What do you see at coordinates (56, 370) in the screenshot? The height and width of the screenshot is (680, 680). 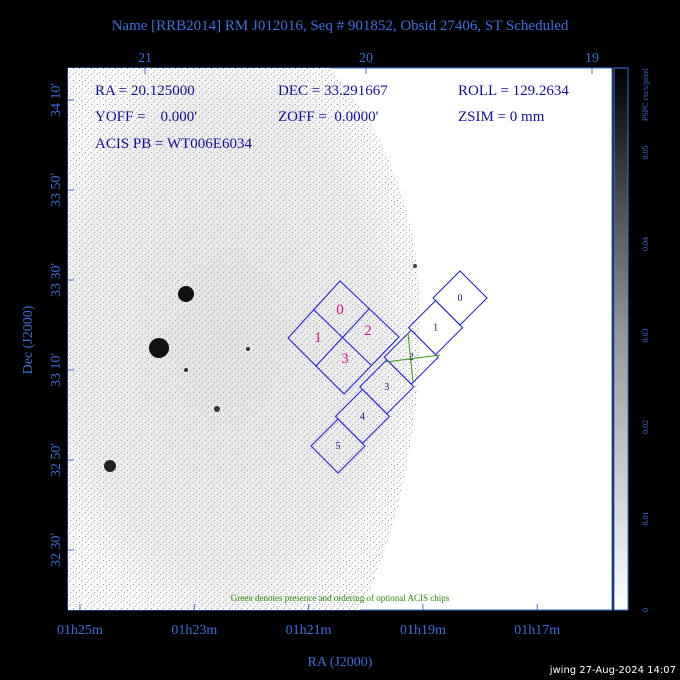 I see `y-tick-label: 33 10'` at bounding box center [56, 370].